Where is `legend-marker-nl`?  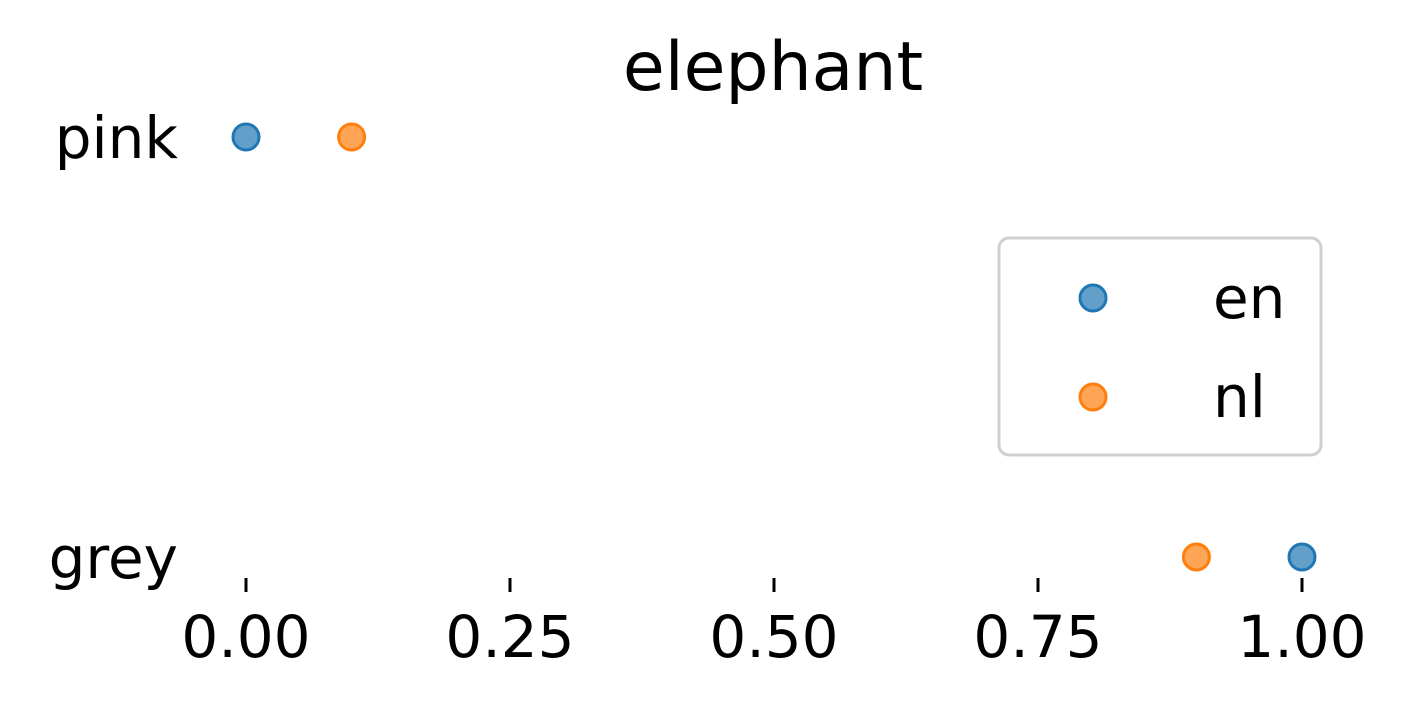 legend-marker-nl is located at coordinates (1093, 397).